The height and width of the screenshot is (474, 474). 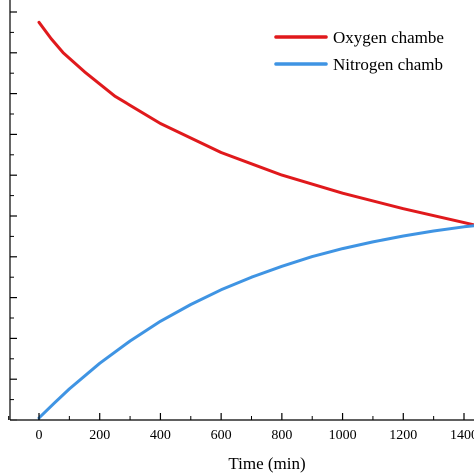 What do you see at coordinates (462, 435) in the screenshot?
I see `x-tick-label: 1400` at bounding box center [462, 435].